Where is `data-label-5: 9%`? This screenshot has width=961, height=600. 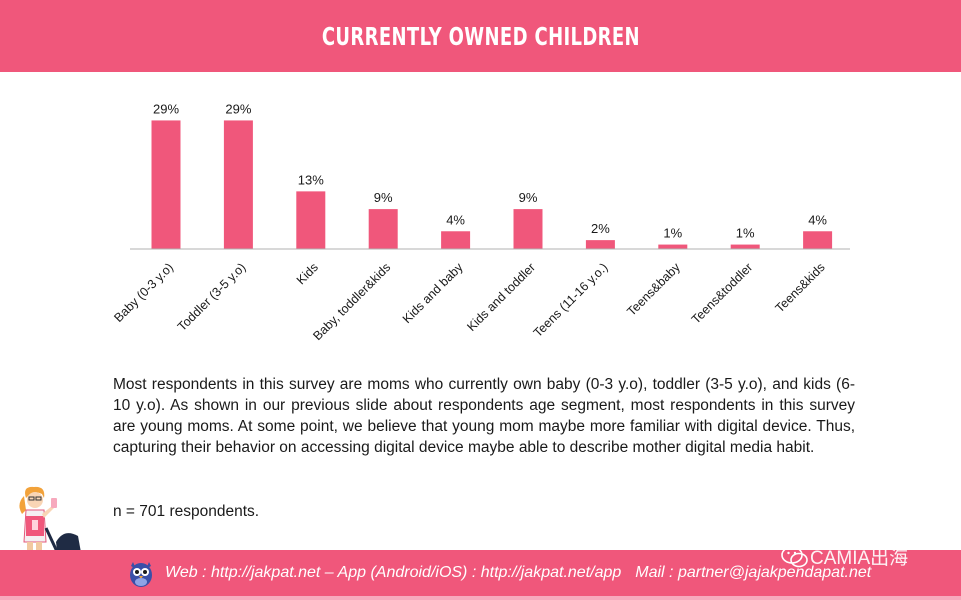
data-label-5: 9% is located at coordinates (528, 197).